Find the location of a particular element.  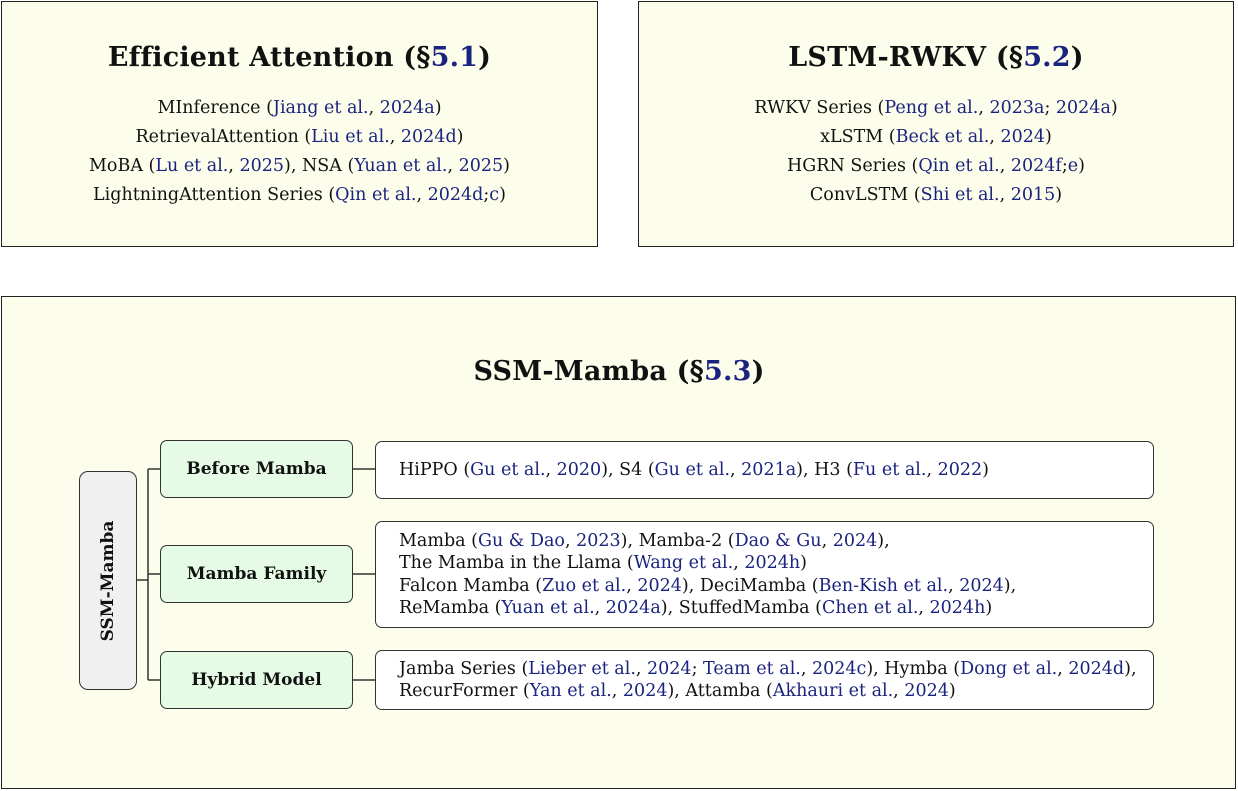

entry-text: xLSTM ( is located at coordinates (858, 137).